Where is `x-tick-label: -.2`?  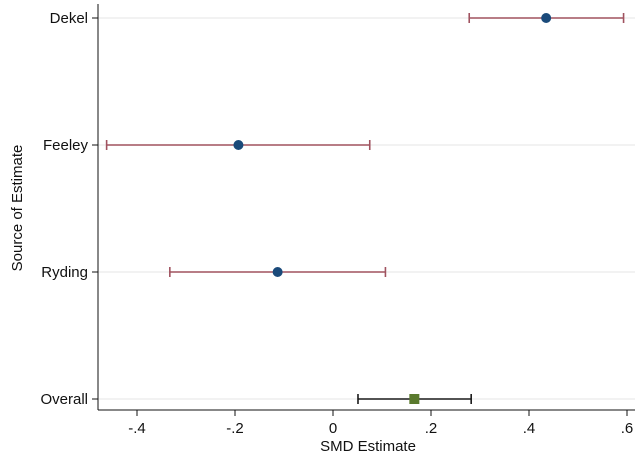 x-tick-label: -.2 is located at coordinates (235, 428).